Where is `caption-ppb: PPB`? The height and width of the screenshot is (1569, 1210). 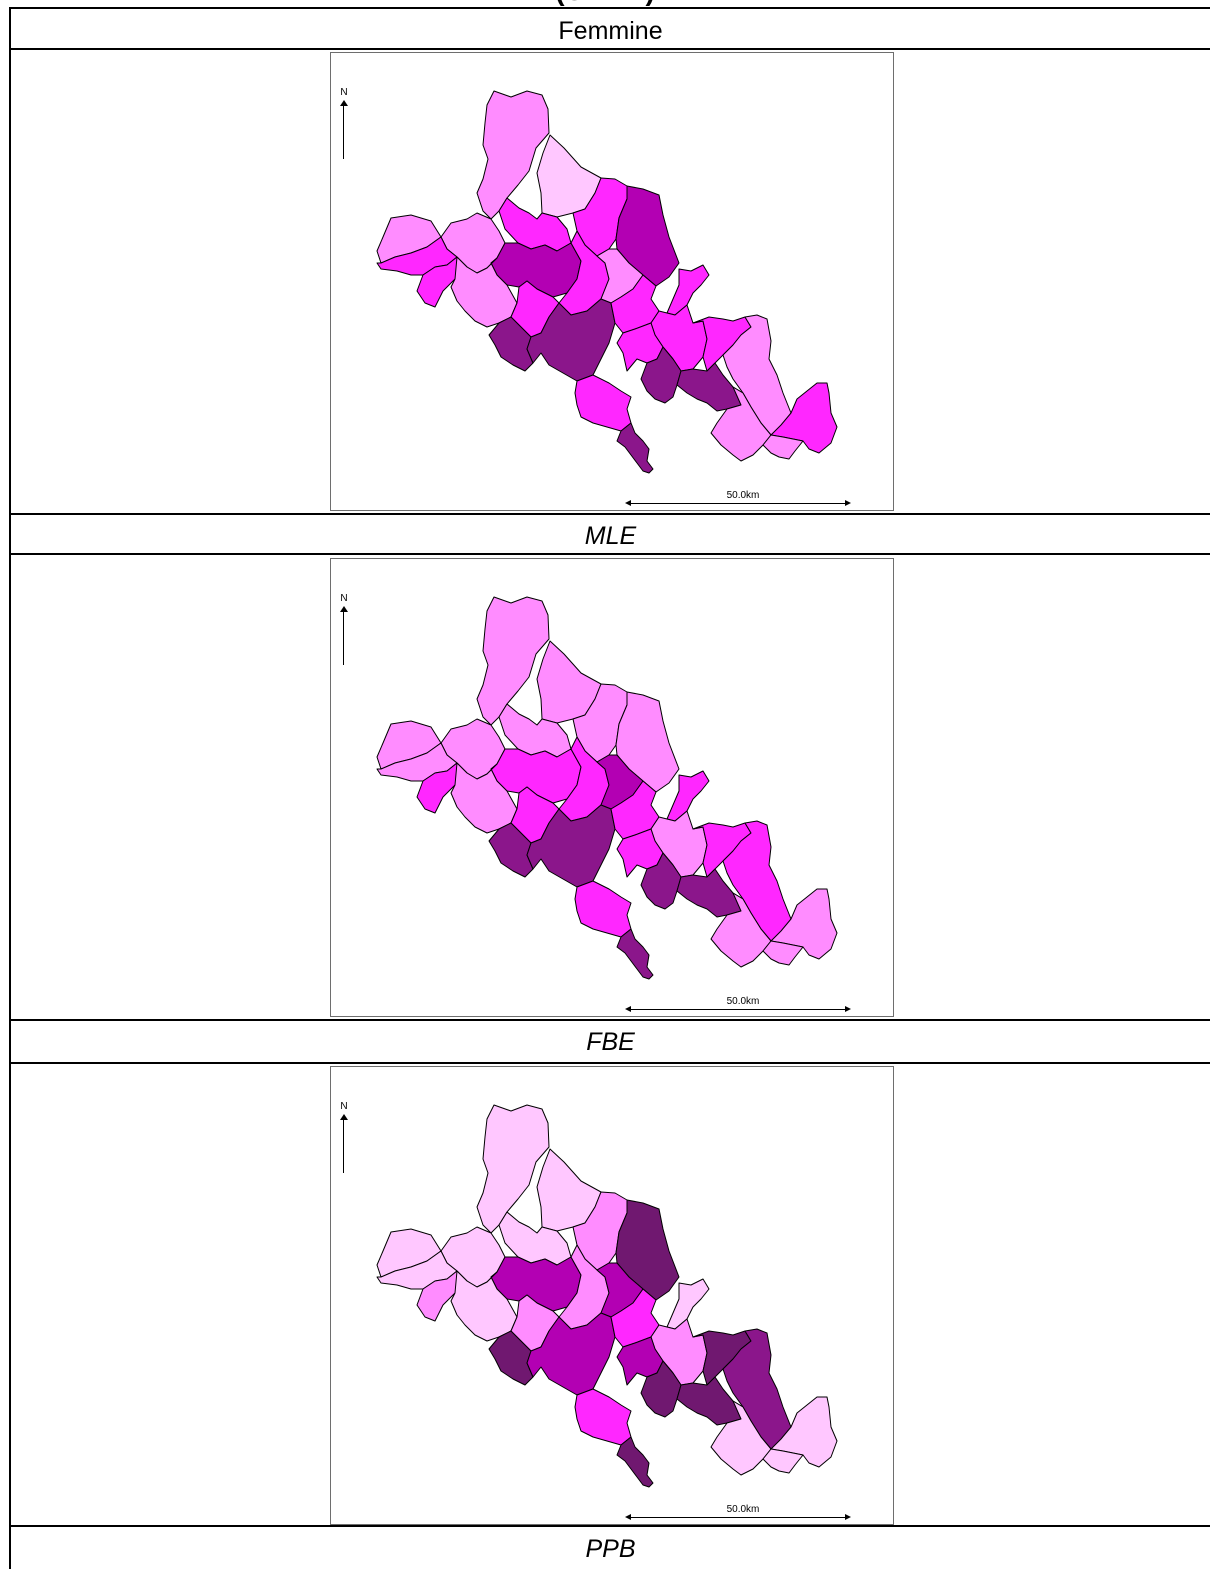
caption-ppb: PPB is located at coordinates (610, 1549).